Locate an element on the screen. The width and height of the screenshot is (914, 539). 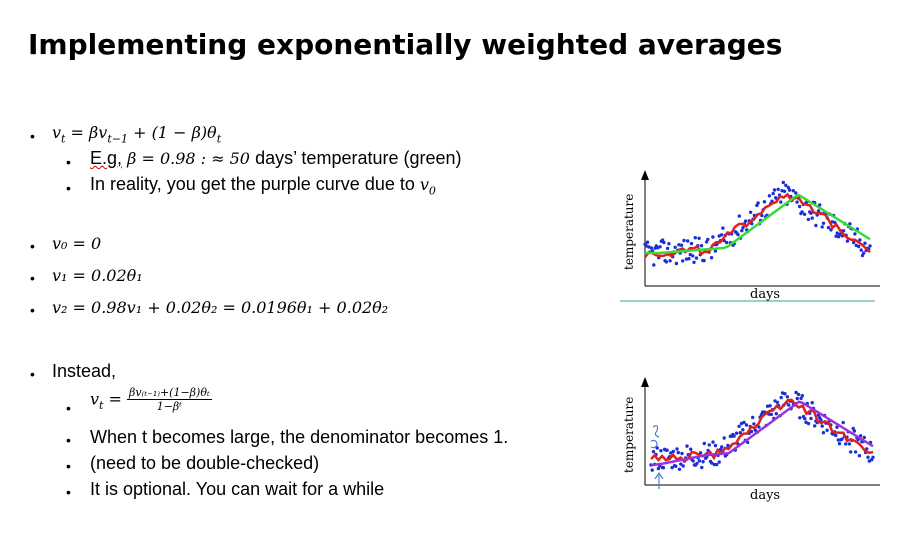
bias-correction-fraction: βv₍ₜ₋₁₎+(1−β)θₜ 1−βᵗ is located at coordinates (169, 399).